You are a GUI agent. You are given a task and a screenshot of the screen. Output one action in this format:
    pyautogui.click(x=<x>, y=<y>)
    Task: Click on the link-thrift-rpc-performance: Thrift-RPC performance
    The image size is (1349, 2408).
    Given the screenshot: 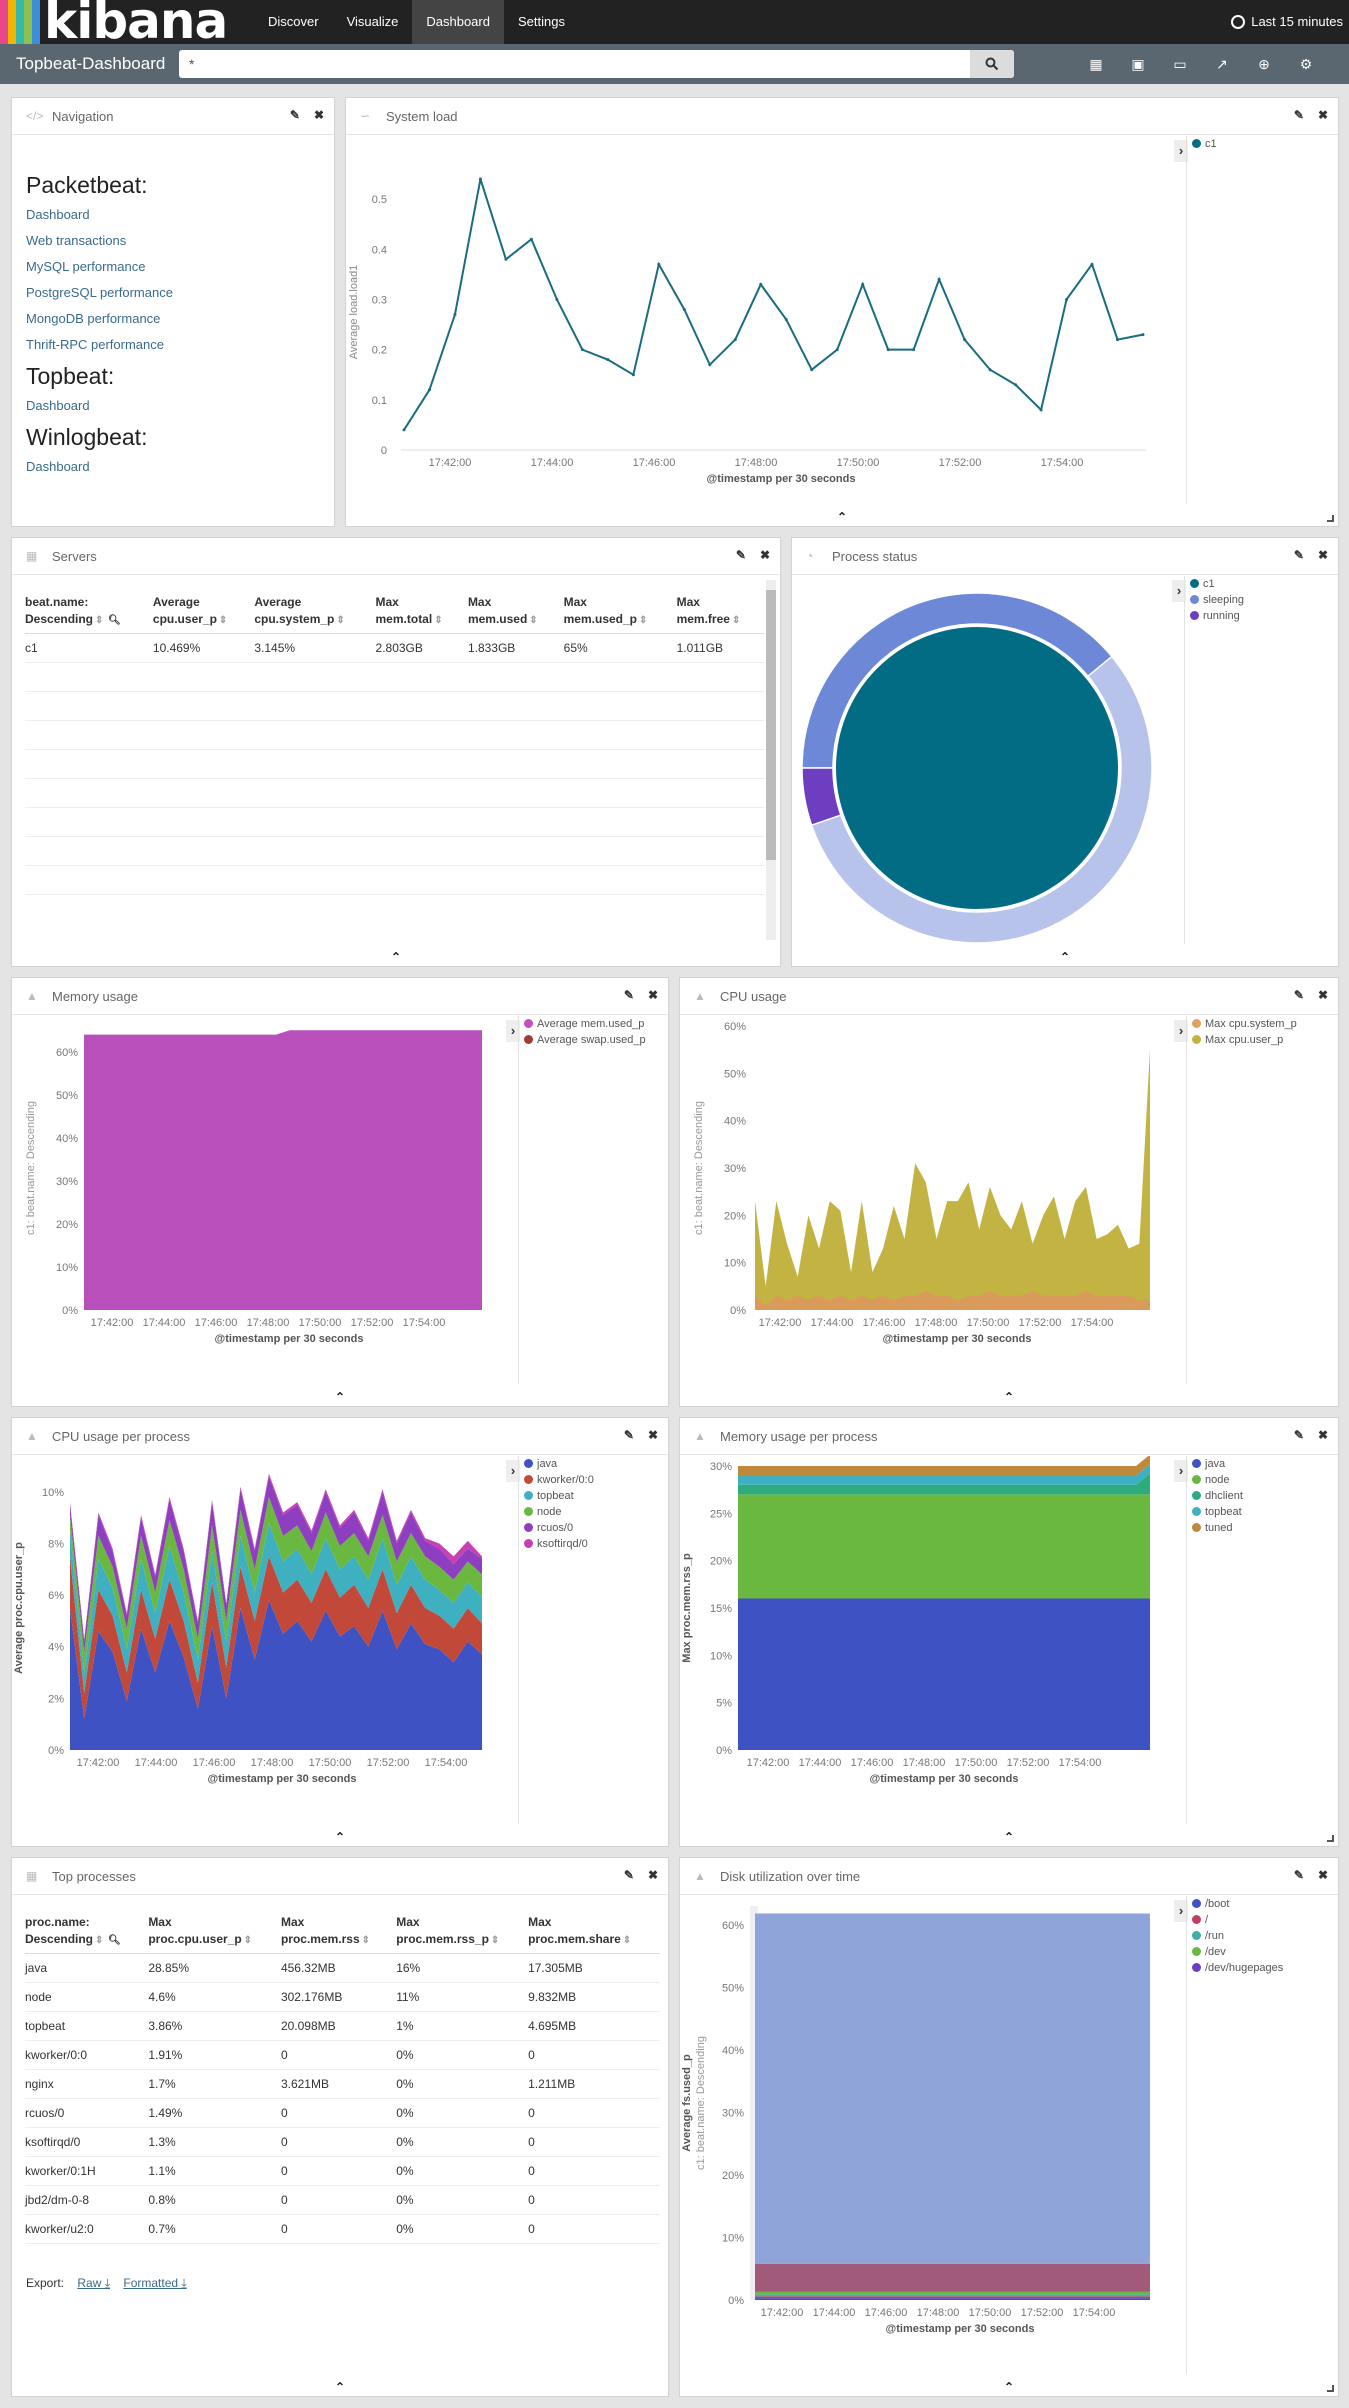 What is the action you would take?
    pyautogui.click(x=95, y=344)
    